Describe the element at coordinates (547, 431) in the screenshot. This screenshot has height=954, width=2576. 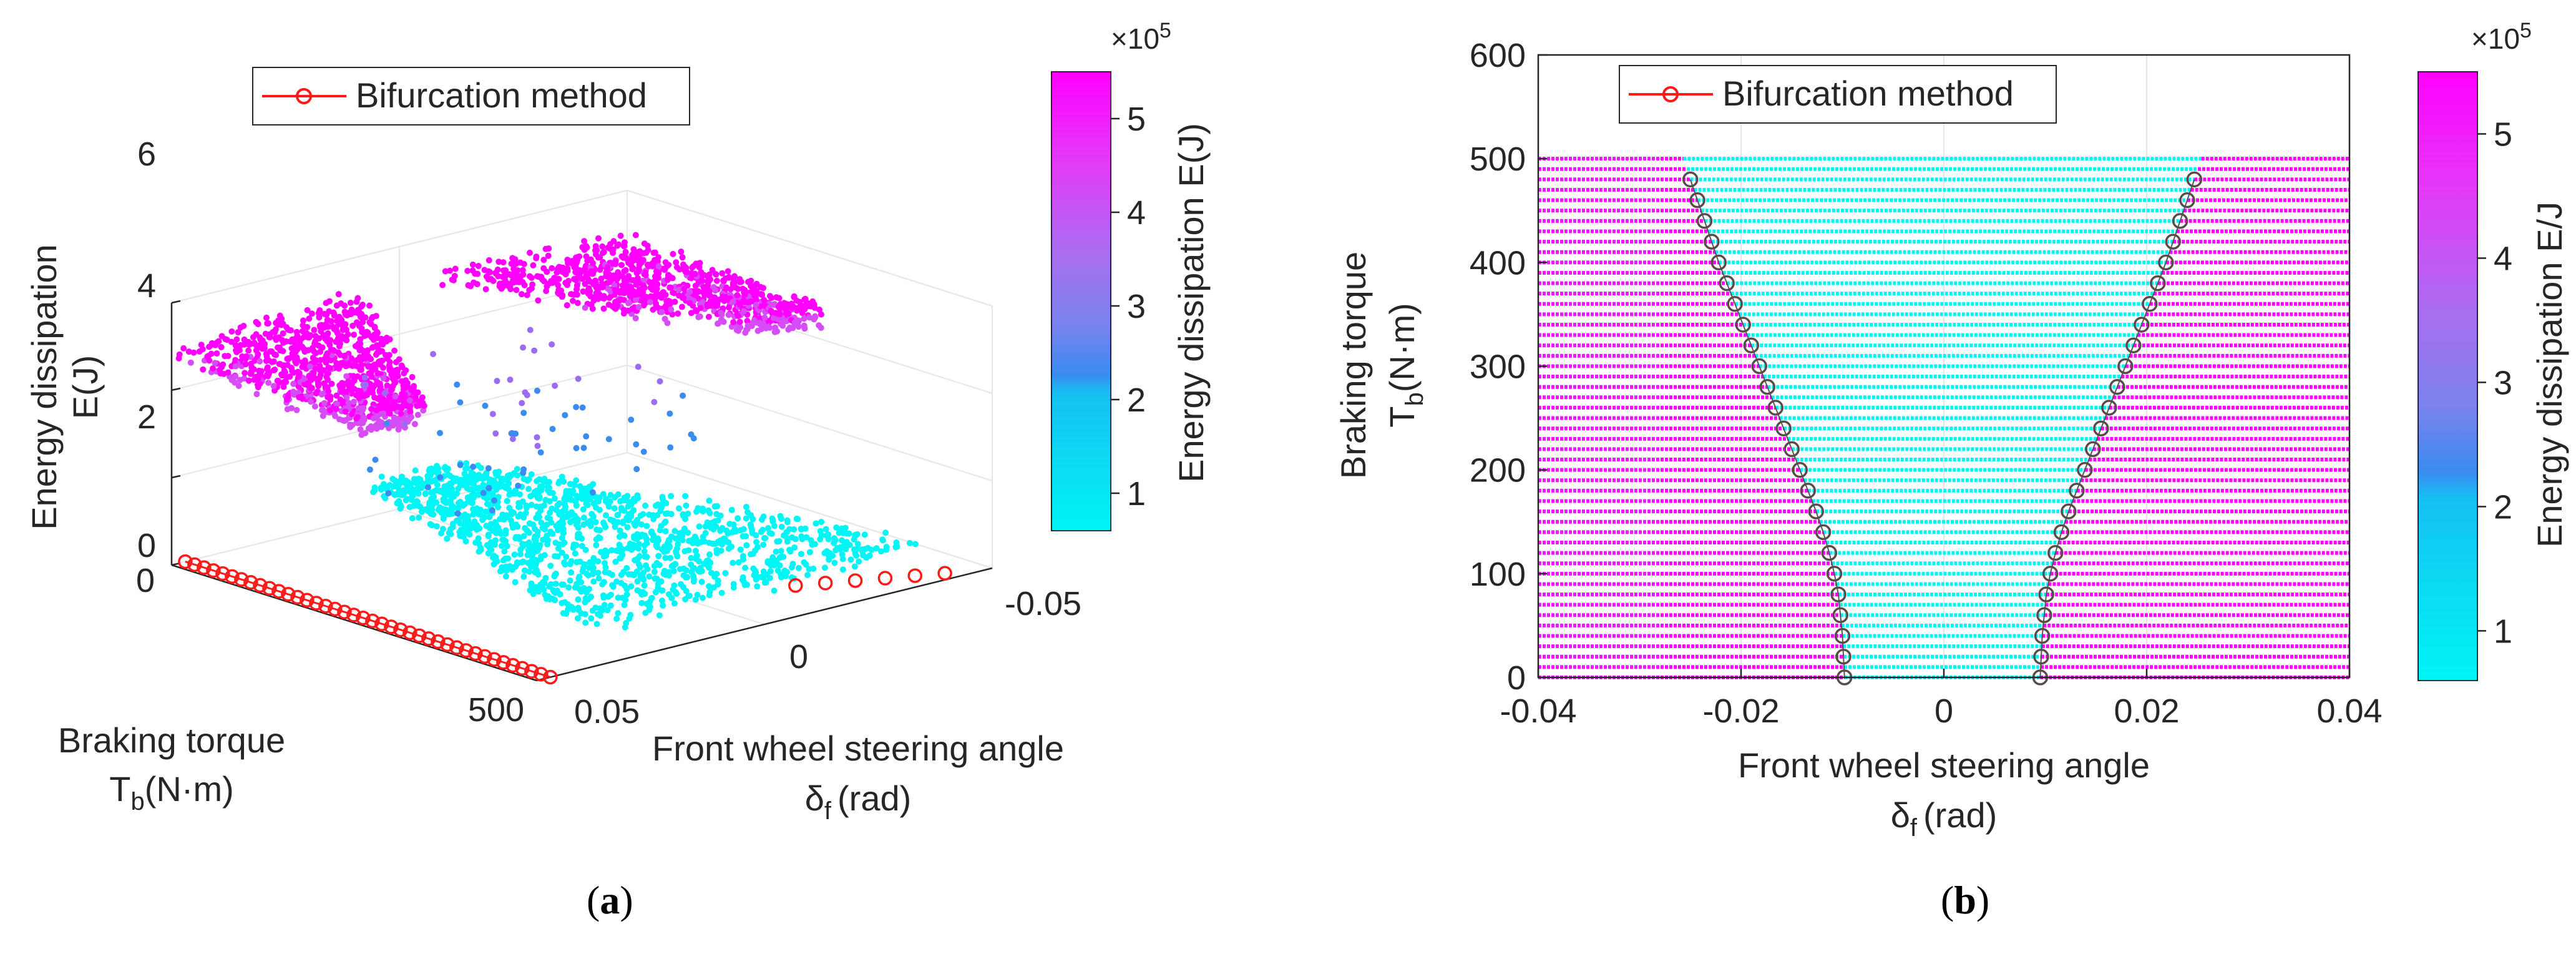
I see `panel-a-scatter-points` at that location.